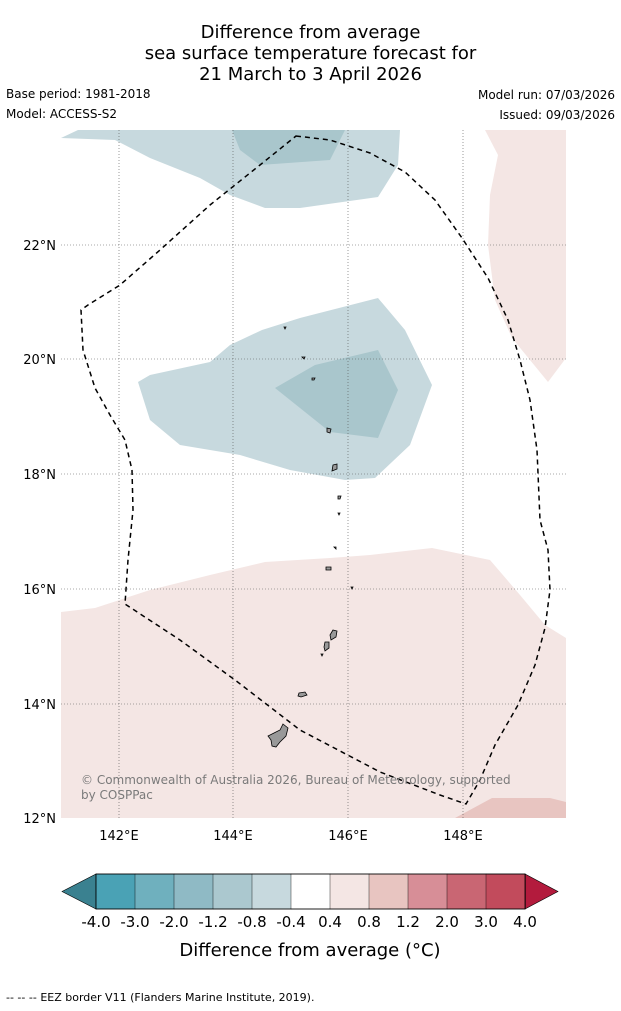  I want to click on island-rota, so click(302, 694).